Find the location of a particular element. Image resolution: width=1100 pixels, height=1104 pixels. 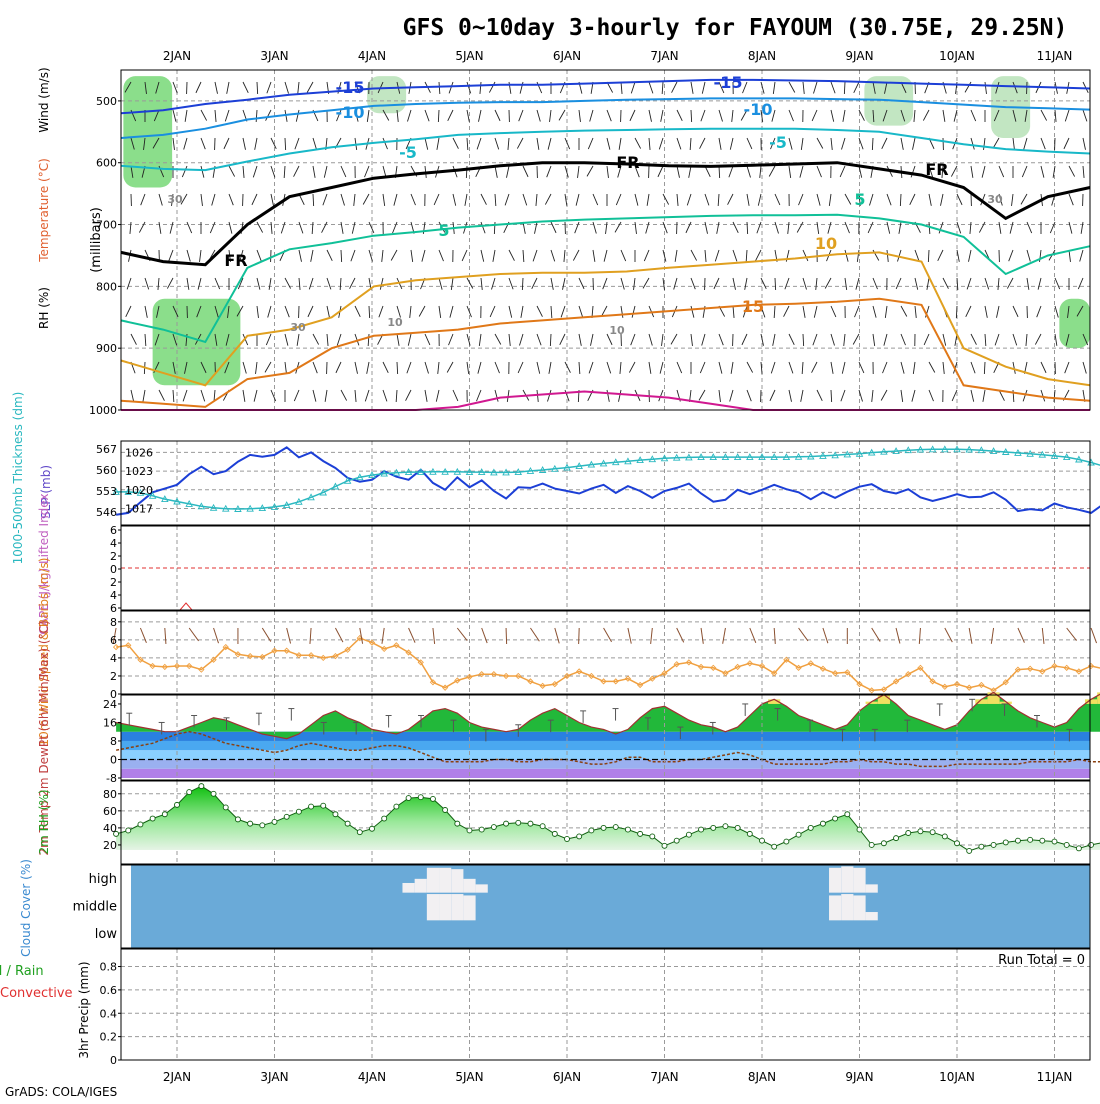

day-label-bottom: 10JAN is located at coordinates (957, 1077).